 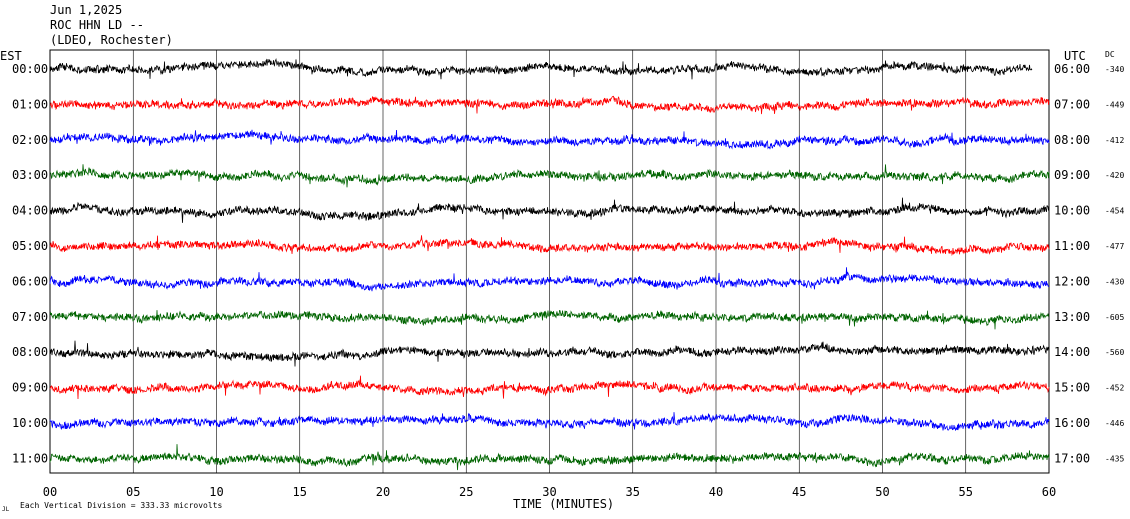 What do you see at coordinates (466, 492) in the screenshot?
I see `x-tick-label: 25` at bounding box center [466, 492].